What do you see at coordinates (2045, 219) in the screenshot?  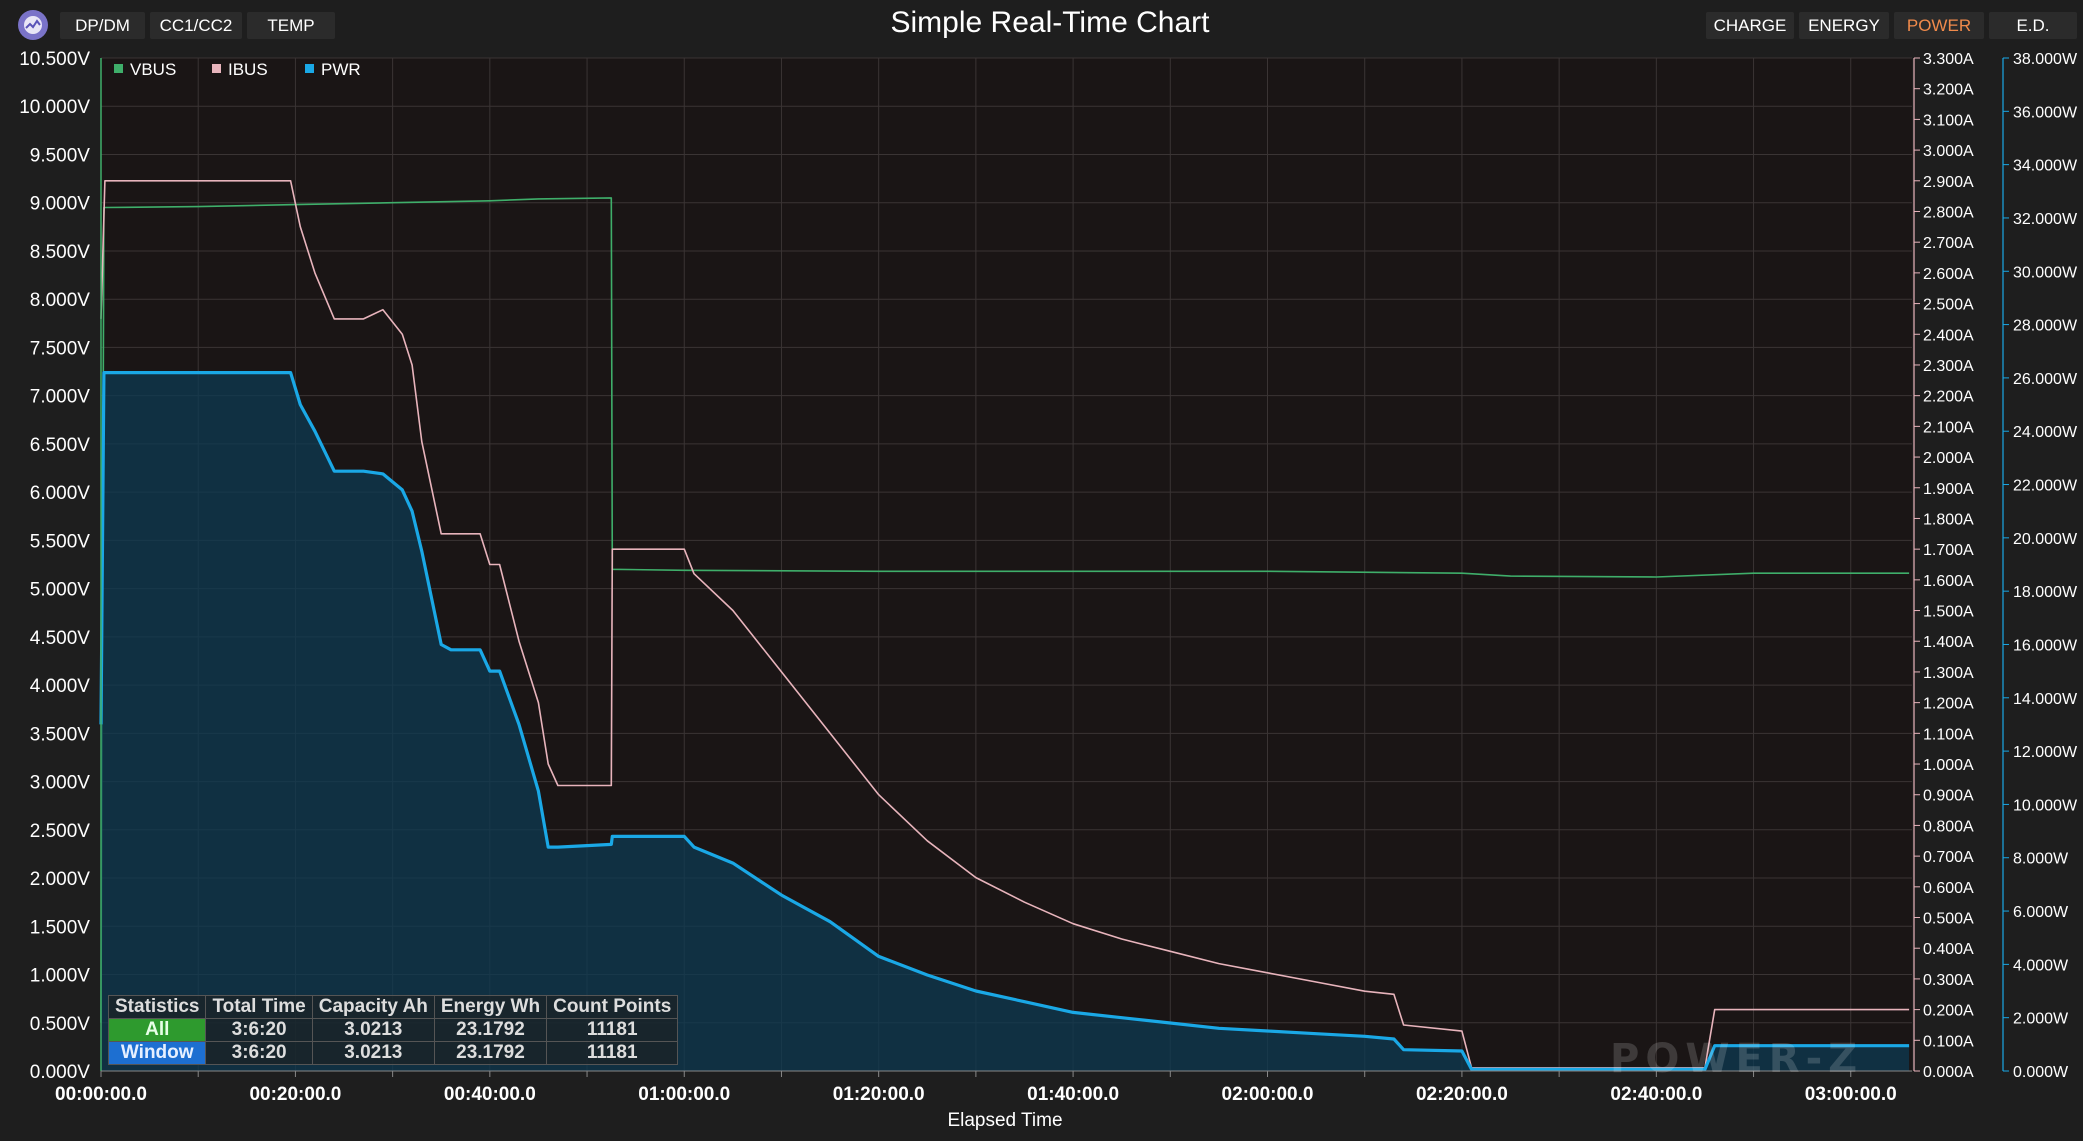 I see `right-axis-power-tick-label: 32.000W` at bounding box center [2045, 219].